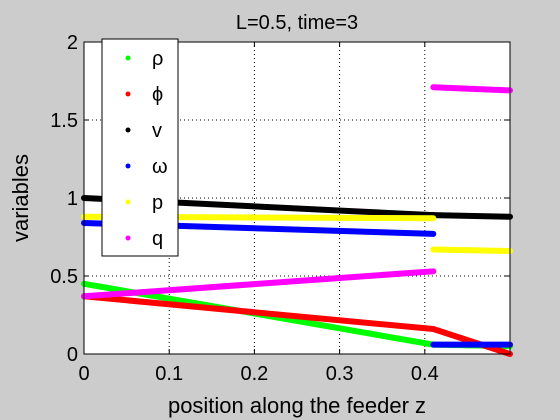 The height and width of the screenshot is (420, 560). I want to click on legend-label: p, so click(157, 203).